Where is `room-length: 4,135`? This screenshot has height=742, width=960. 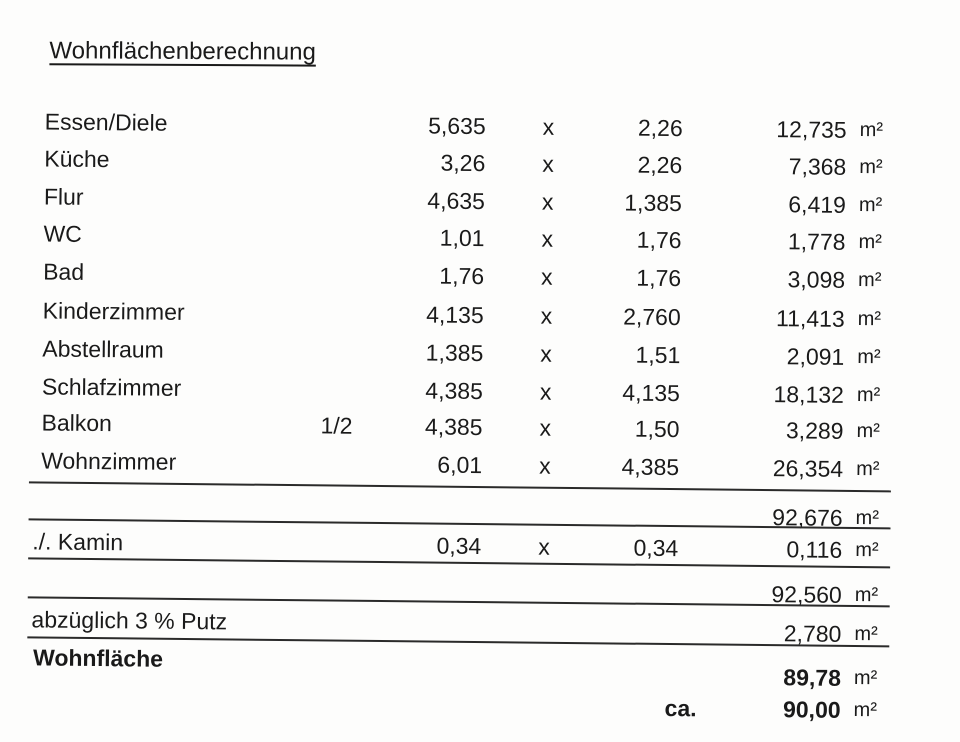 room-length: 4,135 is located at coordinates (455, 315).